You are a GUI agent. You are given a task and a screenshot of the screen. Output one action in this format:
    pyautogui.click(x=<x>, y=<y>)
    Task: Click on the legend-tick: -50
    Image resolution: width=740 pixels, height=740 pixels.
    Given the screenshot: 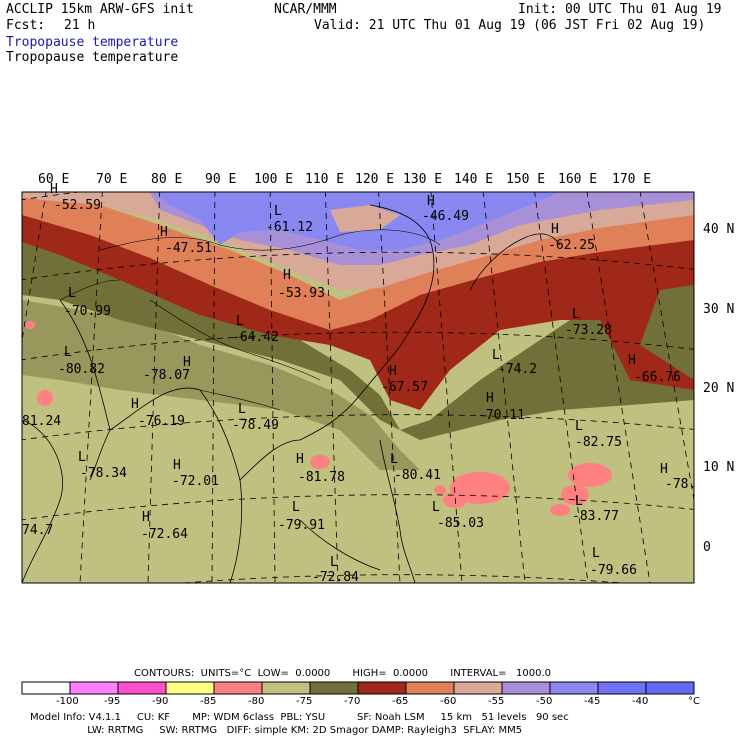 What is the action you would take?
    pyautogui.click(x=544, y=701)
    